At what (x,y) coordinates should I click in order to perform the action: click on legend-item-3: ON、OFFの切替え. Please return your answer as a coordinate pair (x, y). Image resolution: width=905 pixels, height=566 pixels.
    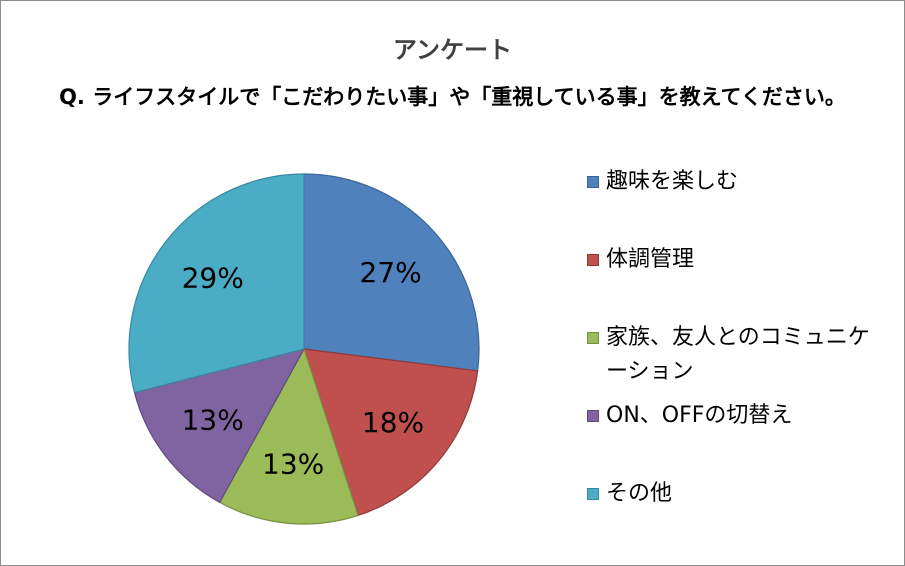
    Looking at the image, I should click on (737, 416).